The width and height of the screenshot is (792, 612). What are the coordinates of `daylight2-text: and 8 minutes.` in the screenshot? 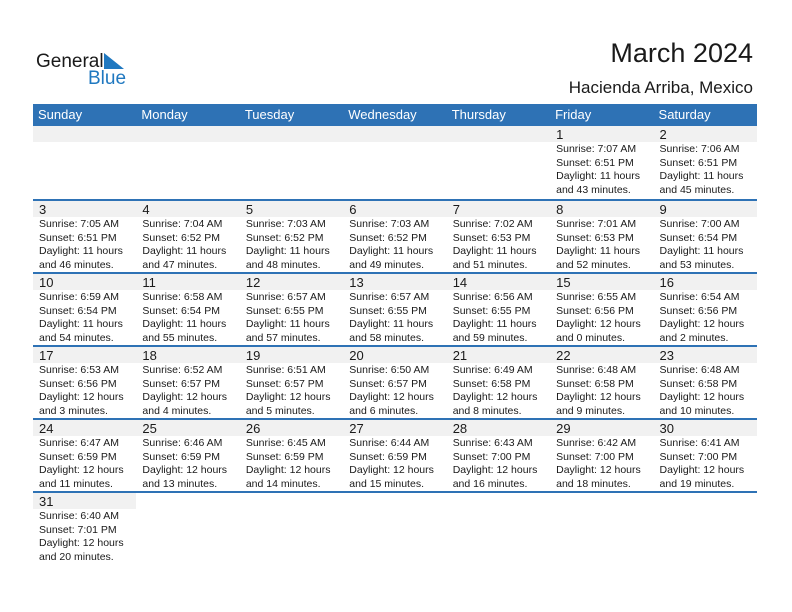 It's located at (487, 410).